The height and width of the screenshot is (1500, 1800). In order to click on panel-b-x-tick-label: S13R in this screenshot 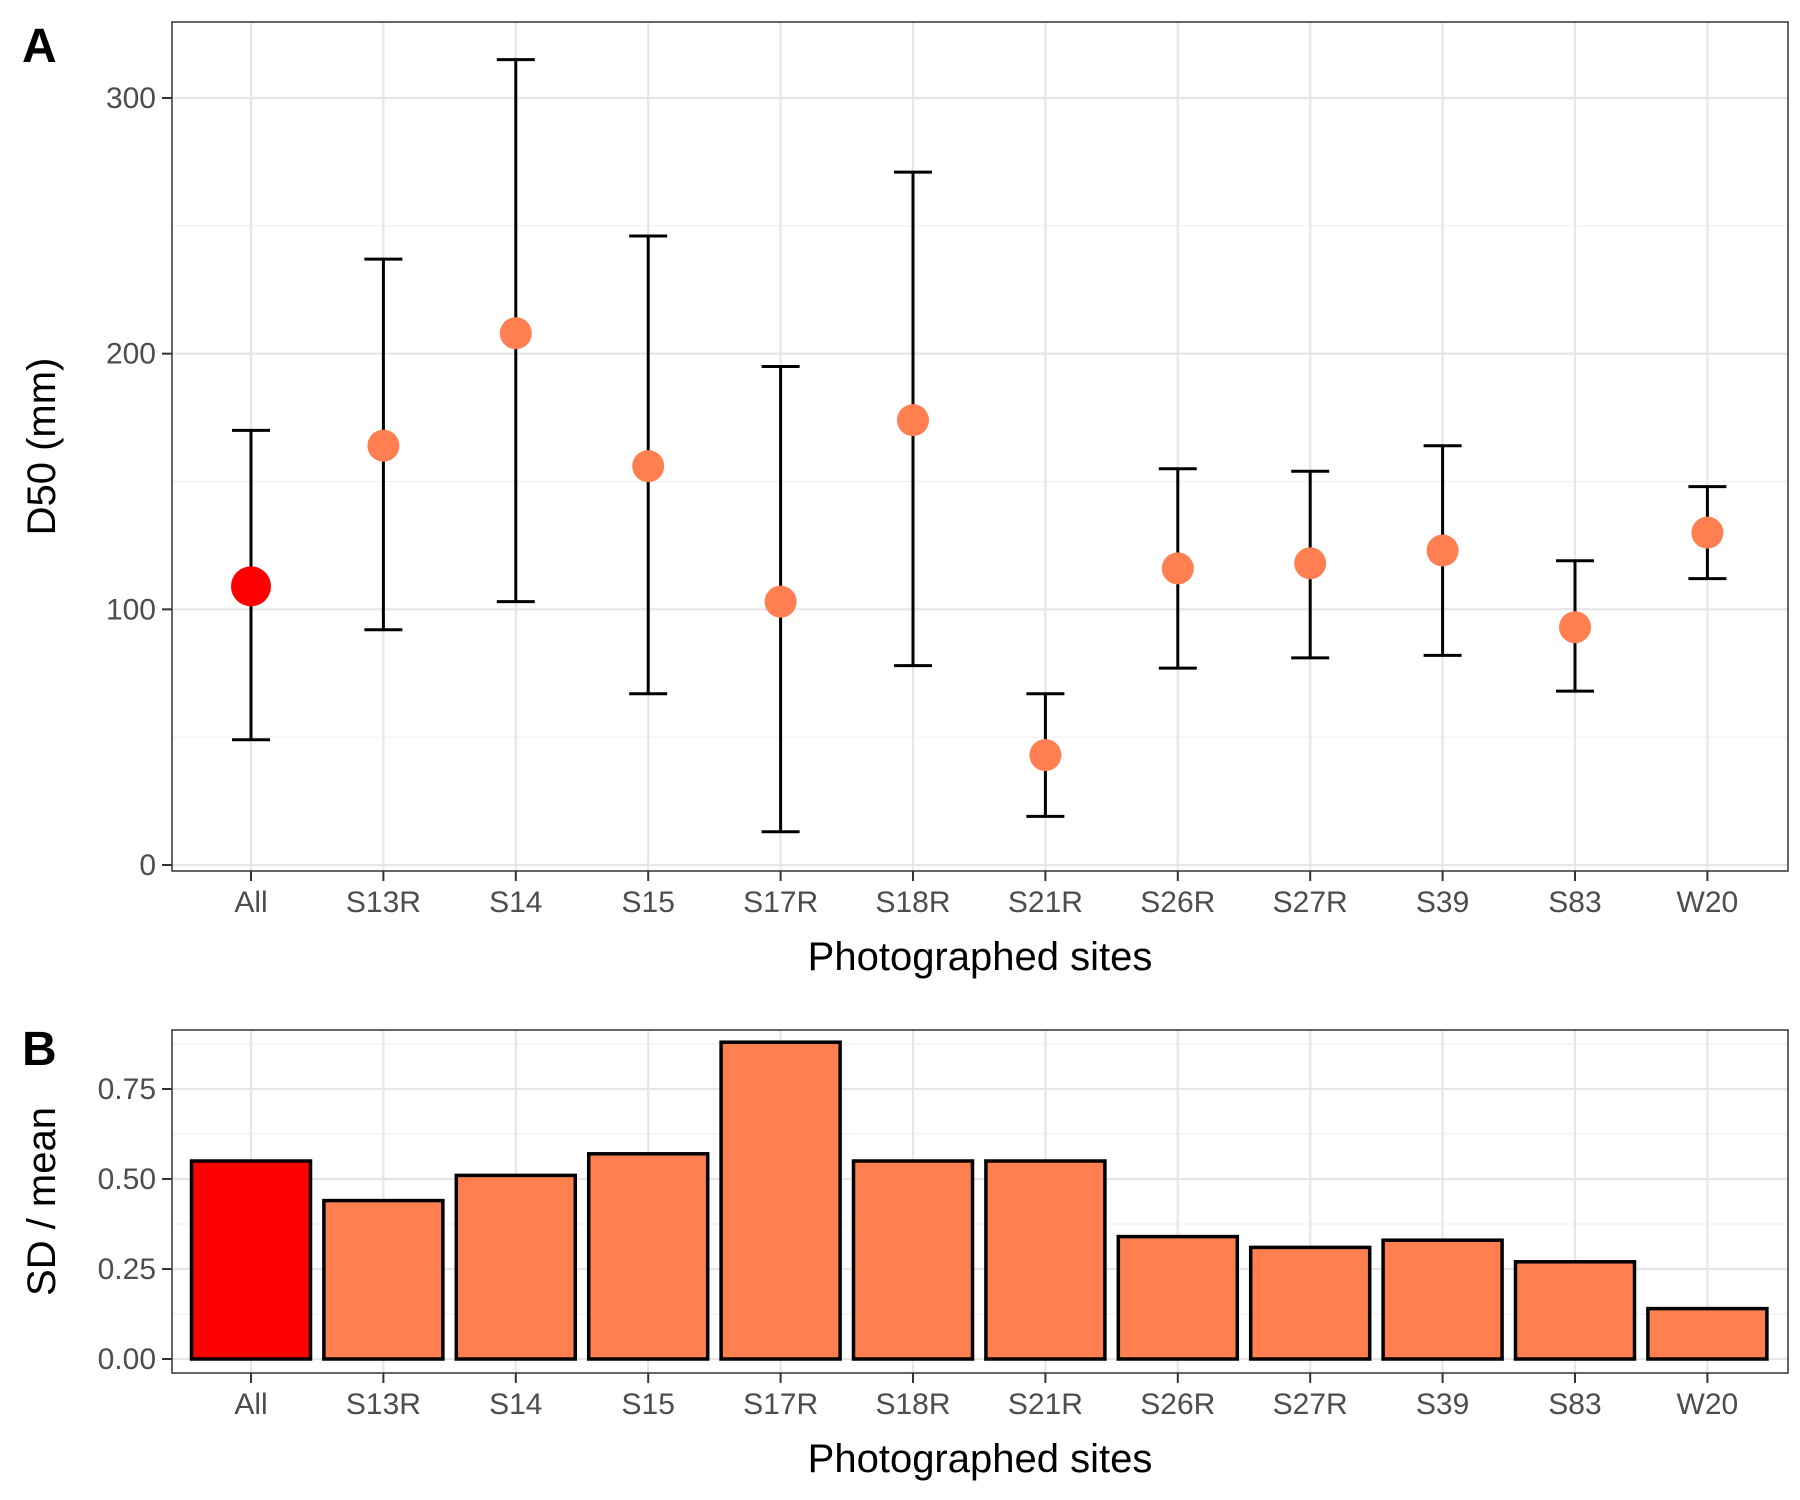, I will do `click(383, 1404)`.